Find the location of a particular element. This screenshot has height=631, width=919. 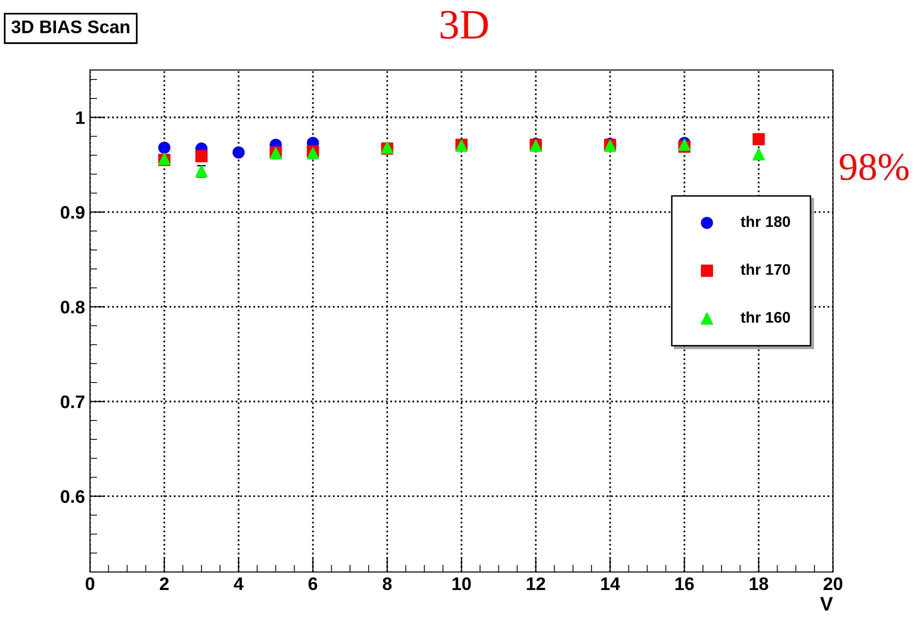

x-tick-label: 16 is located at coordinates (684, 583).